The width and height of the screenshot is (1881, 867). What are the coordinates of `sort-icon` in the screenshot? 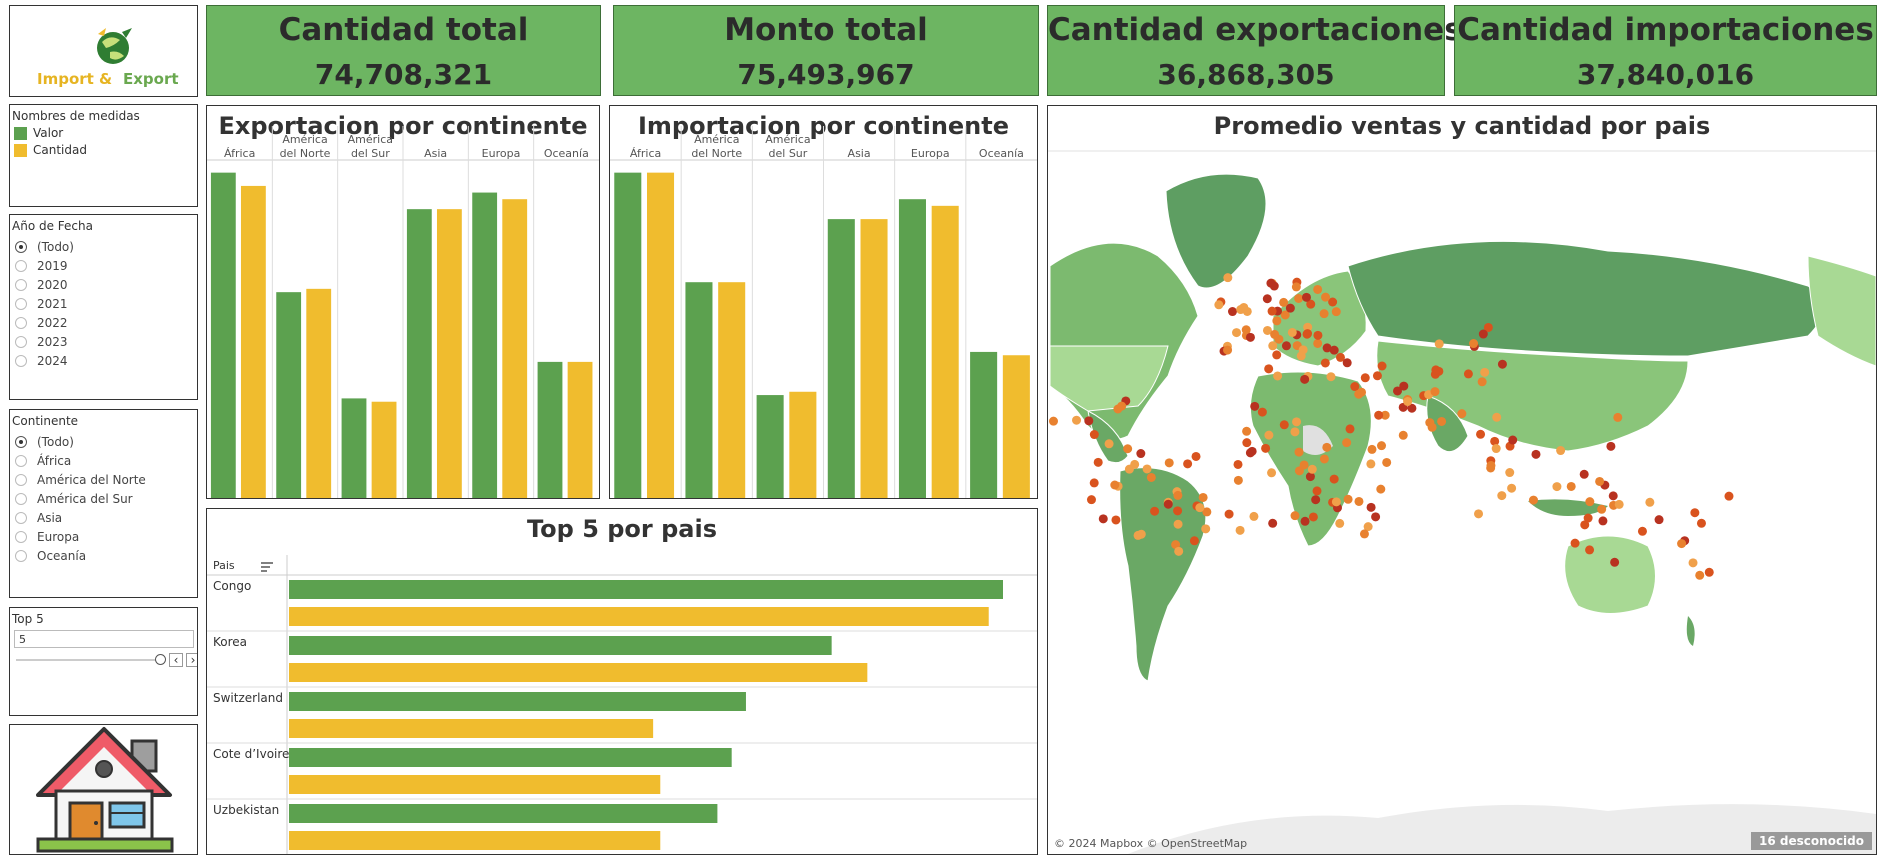 It's located at (267, 567).